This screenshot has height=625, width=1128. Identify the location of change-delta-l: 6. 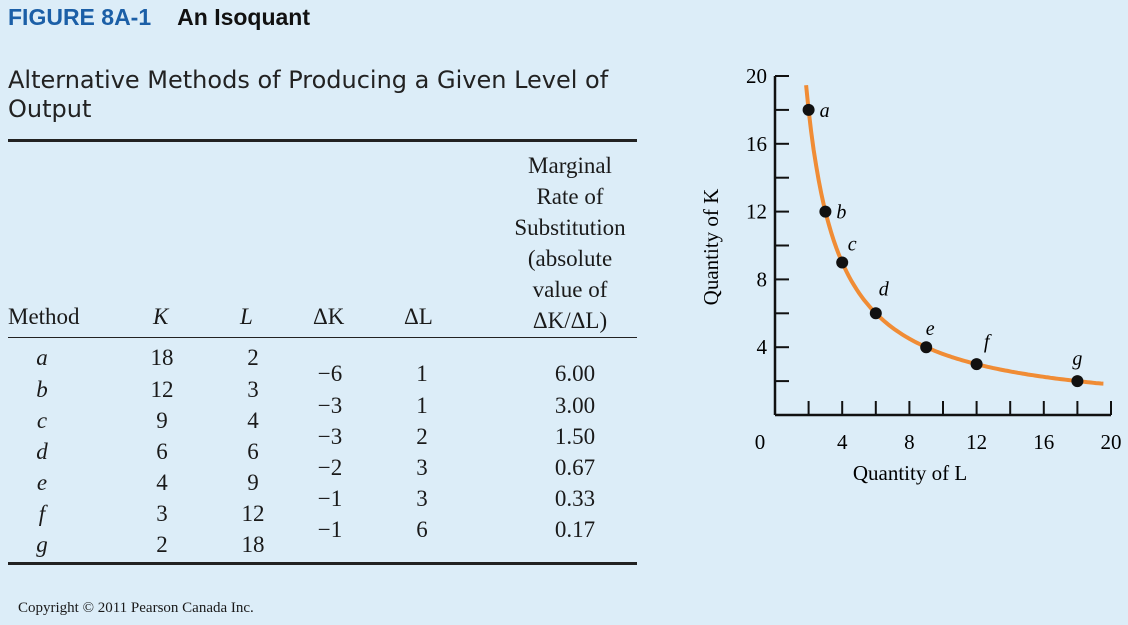
(422, 529).